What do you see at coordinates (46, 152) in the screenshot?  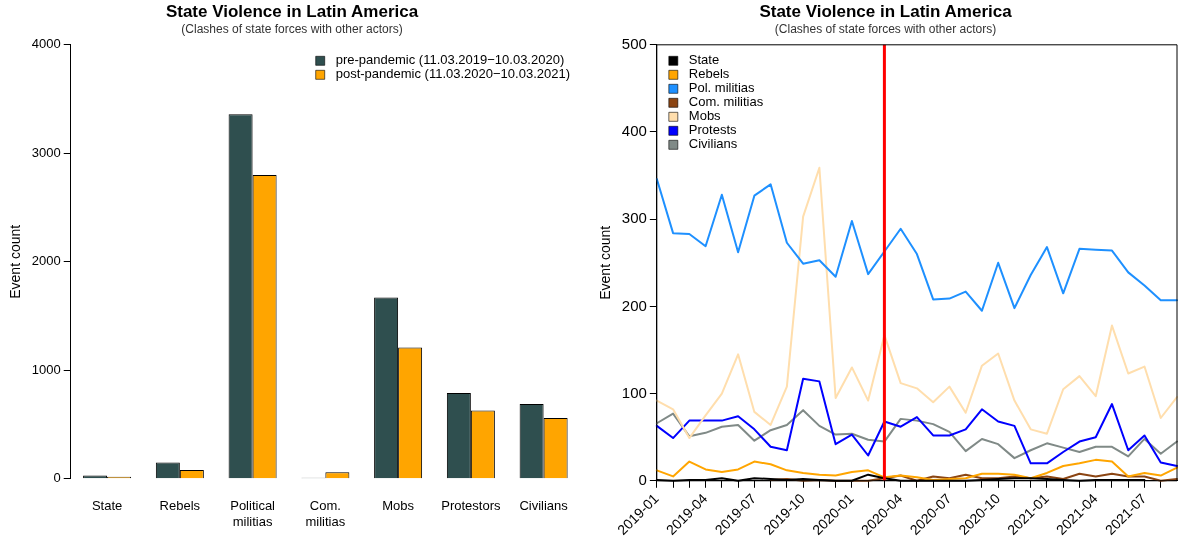 I see `y-tick-label: 3000` at bounding box center [46, 152].